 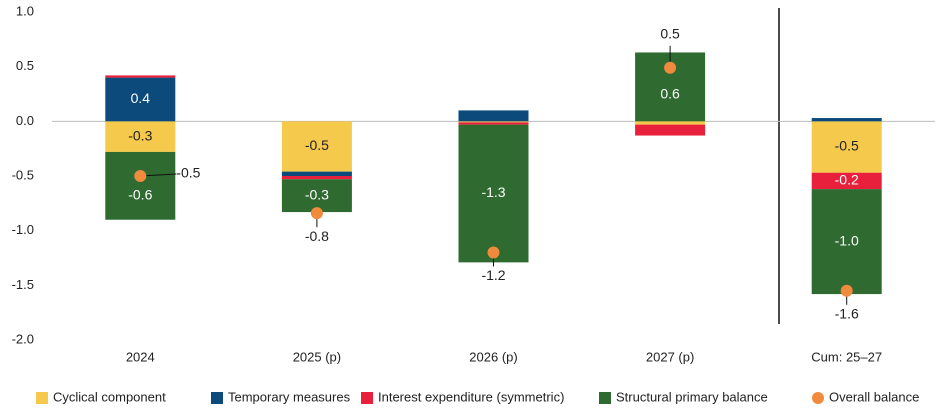 I want to click on data-label: -1.3, so click(x=493, y=192).